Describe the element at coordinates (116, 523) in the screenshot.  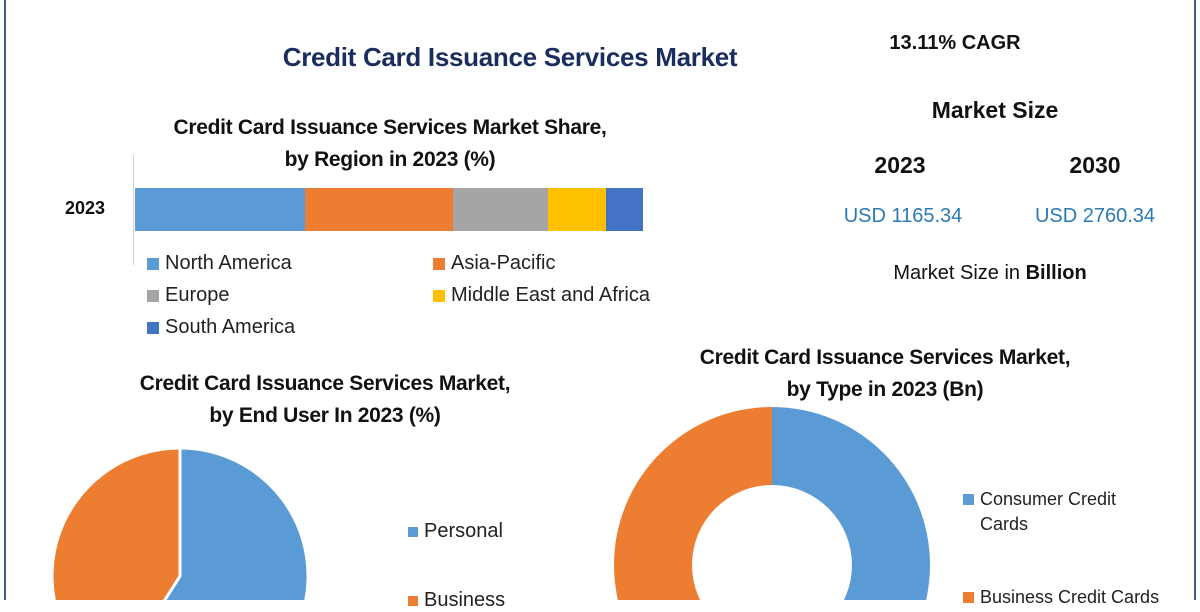
I see `pie-slice-business` at that location.